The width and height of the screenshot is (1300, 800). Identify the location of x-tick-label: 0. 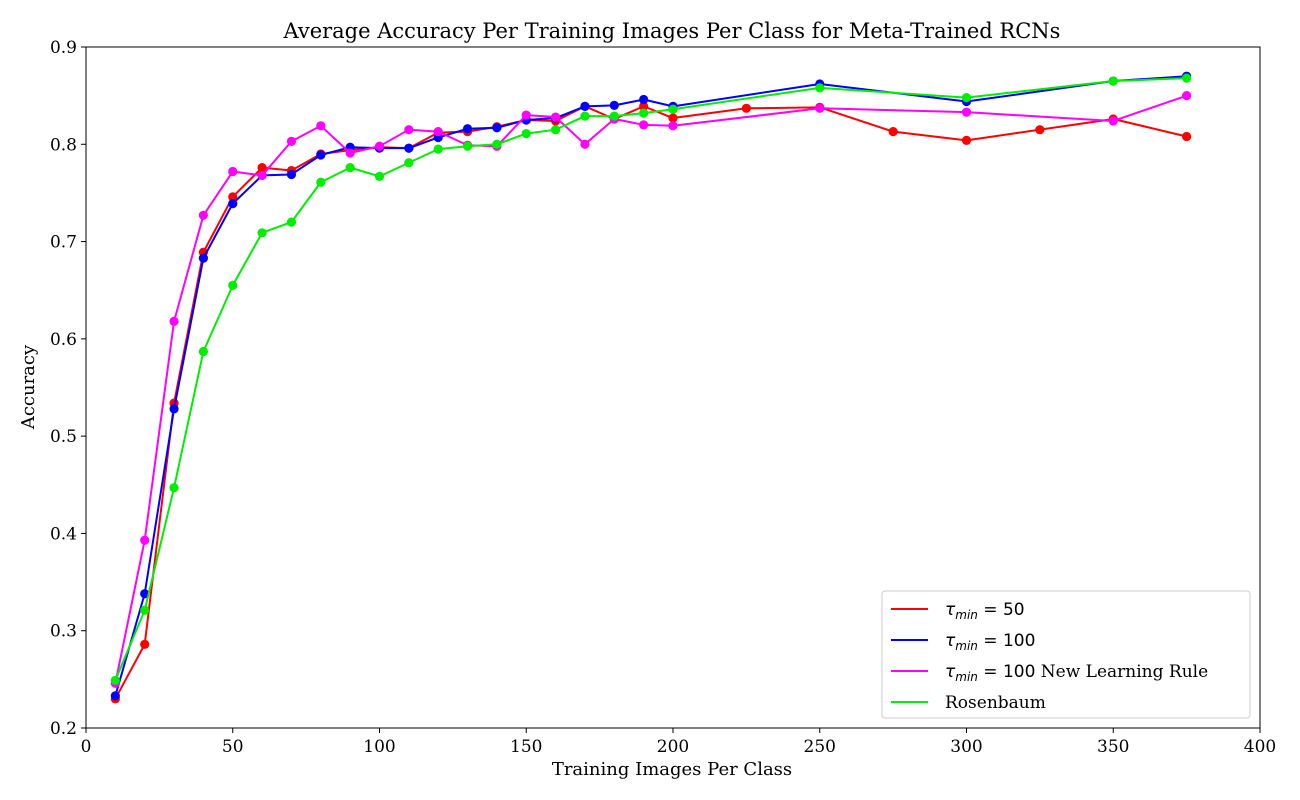
(86, 747).